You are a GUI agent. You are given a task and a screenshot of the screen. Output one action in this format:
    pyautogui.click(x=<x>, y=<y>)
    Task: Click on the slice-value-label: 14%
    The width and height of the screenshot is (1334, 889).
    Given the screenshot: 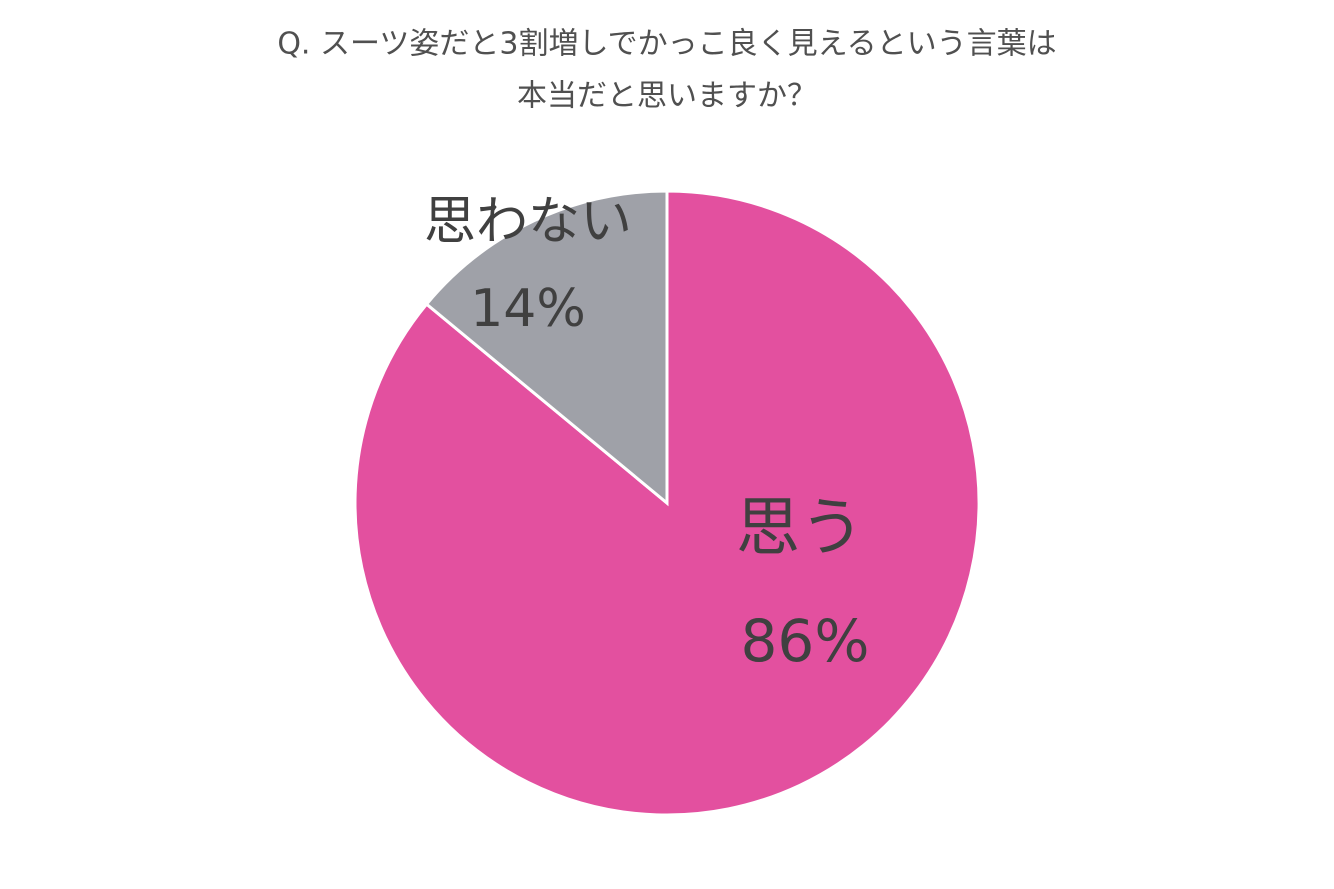 What is the action you would take?
    pyautogui.click(x=528, y=309)
    